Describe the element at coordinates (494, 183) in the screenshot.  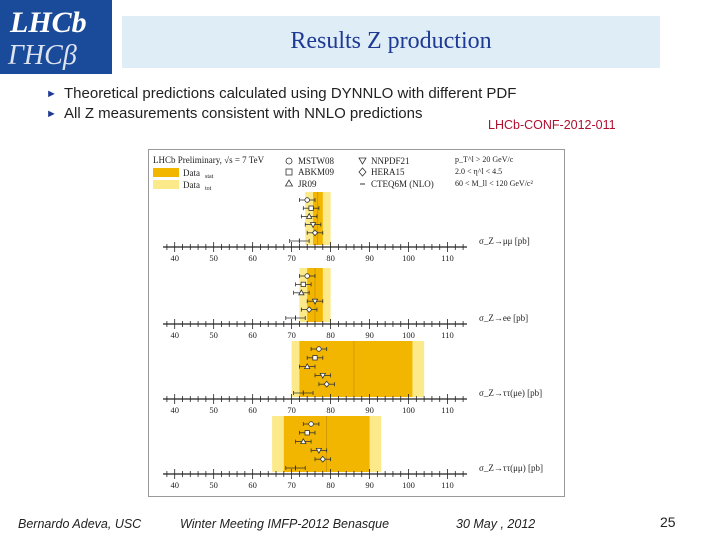
I see `cut-label: 60 < M_ll < 120 GeV/c²` at that location.